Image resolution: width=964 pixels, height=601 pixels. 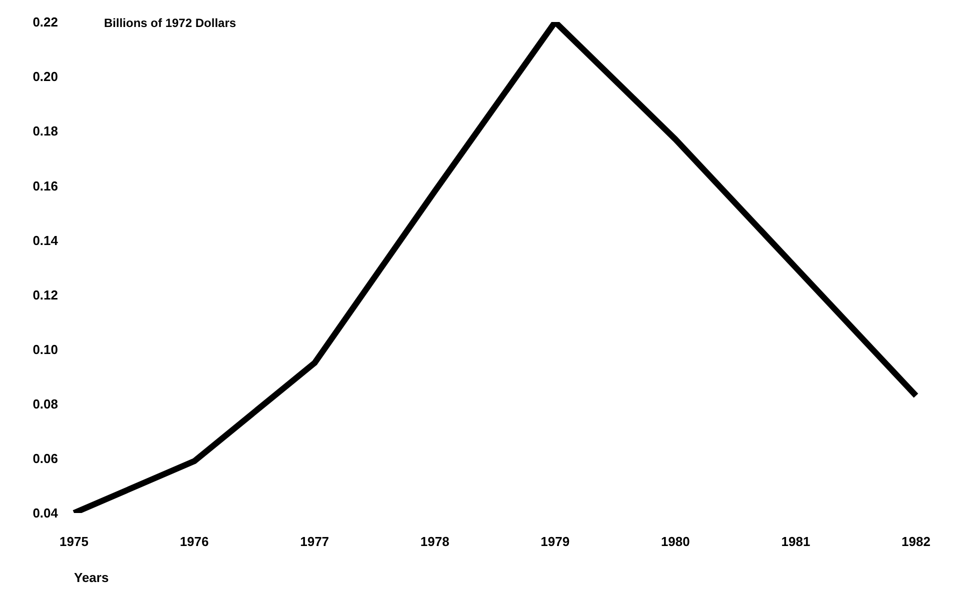 What do you see at coordinates (45, 349) in the screenshot?
I see `y-tick-label: 0.10` at bounding box center [45, 349].